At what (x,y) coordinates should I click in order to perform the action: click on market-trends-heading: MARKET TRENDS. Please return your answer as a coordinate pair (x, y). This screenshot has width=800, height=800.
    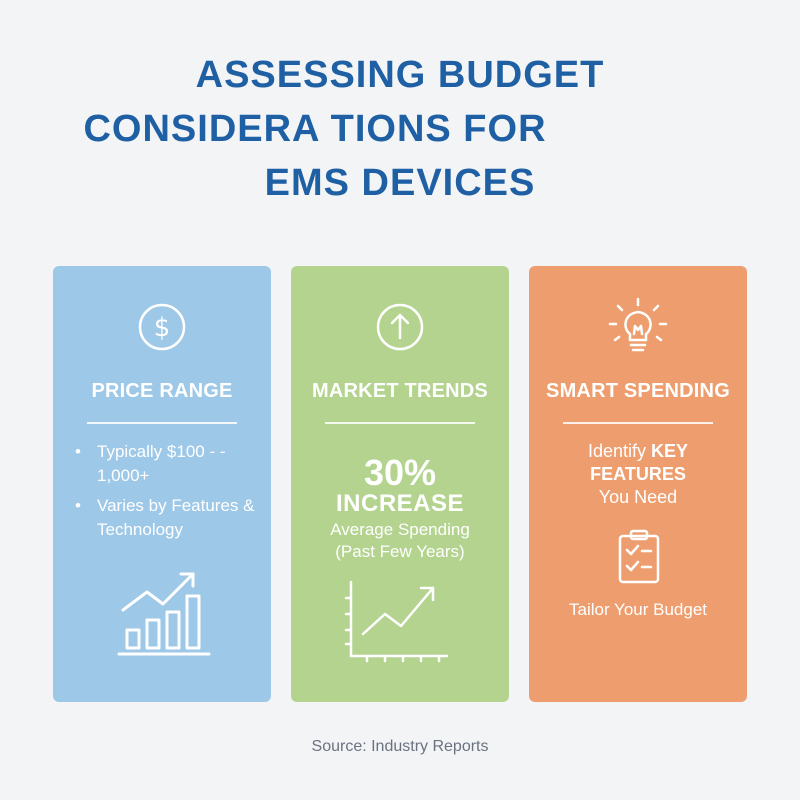
    Looking at the image, I should click on (400, 391).